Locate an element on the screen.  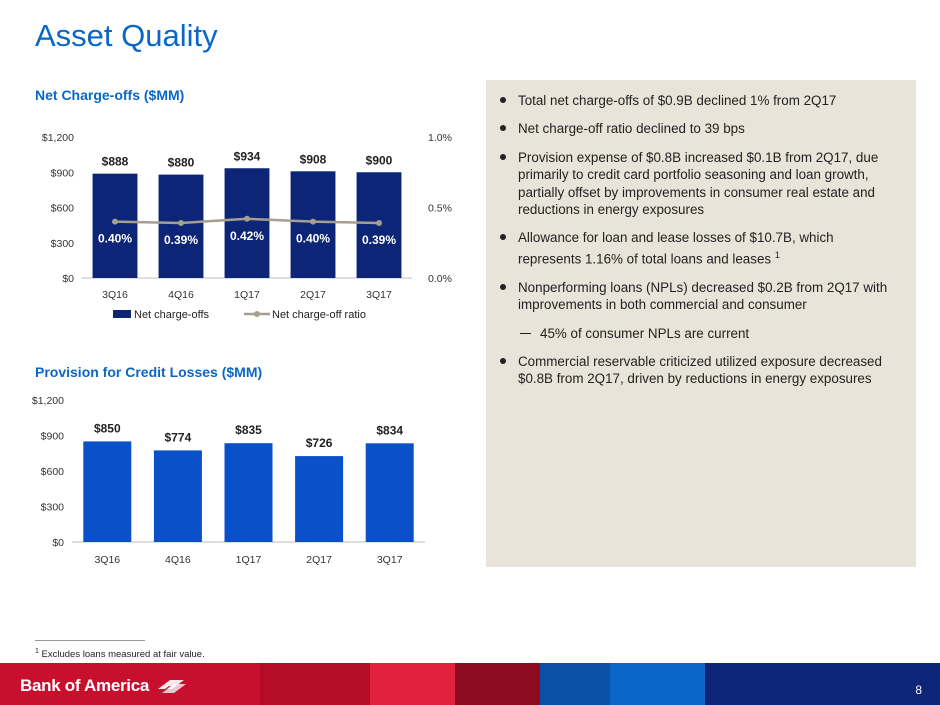
bar-value-label: $900 is located at coordinates (379, 160).